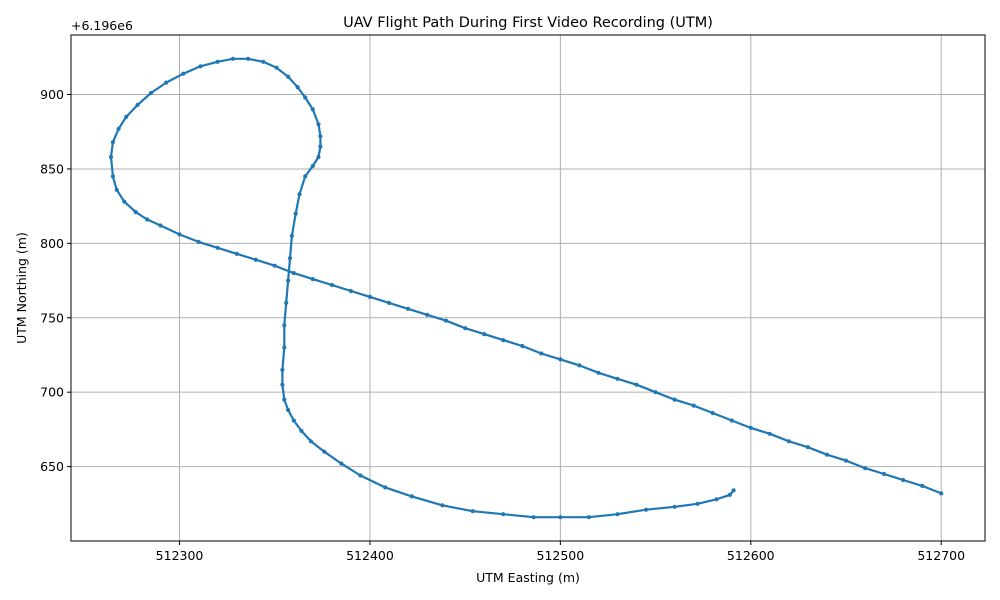 Image resolution: width=1000 pixels, height=600 pixels. What do you see at coordinates (370, 555) in the screenshot?
I see `x-tick-label: 512400` at bounding box center [370, 555].